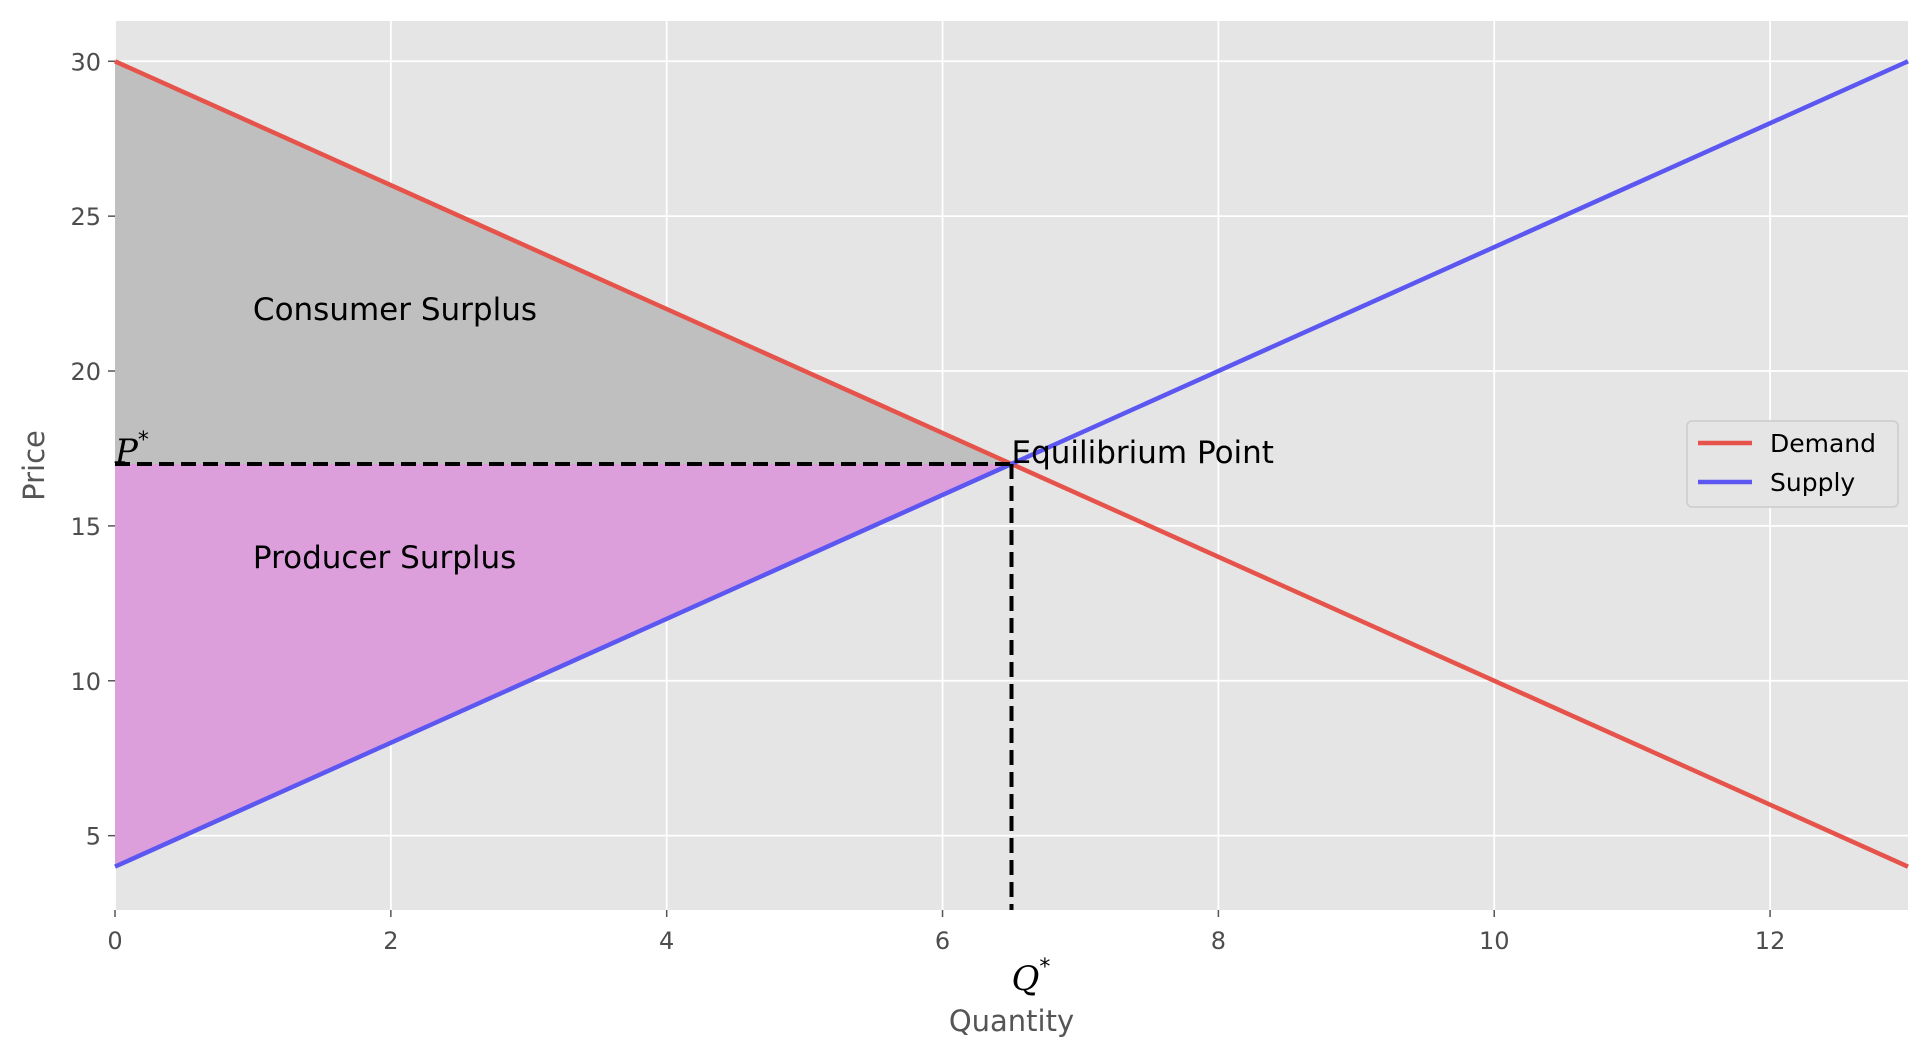  What do you see at coordinates (1044, 967) in the screenshot?
I see `q-star-superscript: *` at bounding box center [1044, 967].